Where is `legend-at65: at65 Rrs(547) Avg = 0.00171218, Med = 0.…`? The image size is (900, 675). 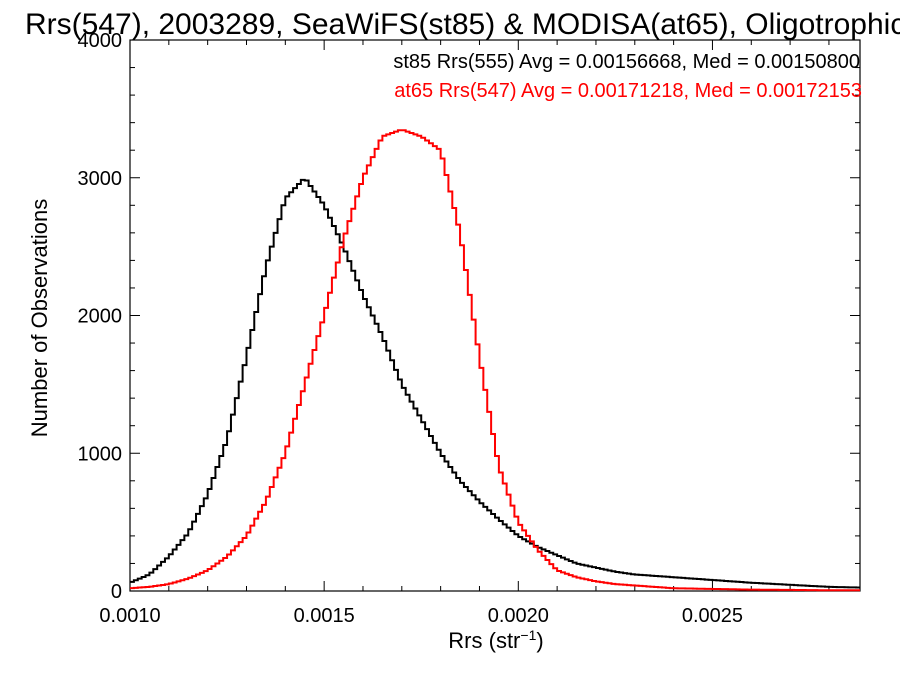 legend-at65: at65 Rrs(547) Avg = 0.00171218, Med = 0.… is located at coordinates (628, 91).